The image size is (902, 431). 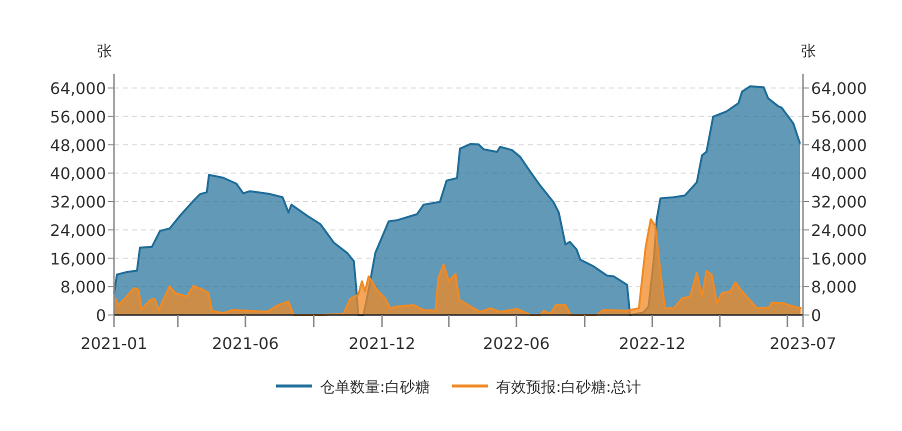 I want to click on y2-tick-label: 8,000, so click(x=834, y=287).